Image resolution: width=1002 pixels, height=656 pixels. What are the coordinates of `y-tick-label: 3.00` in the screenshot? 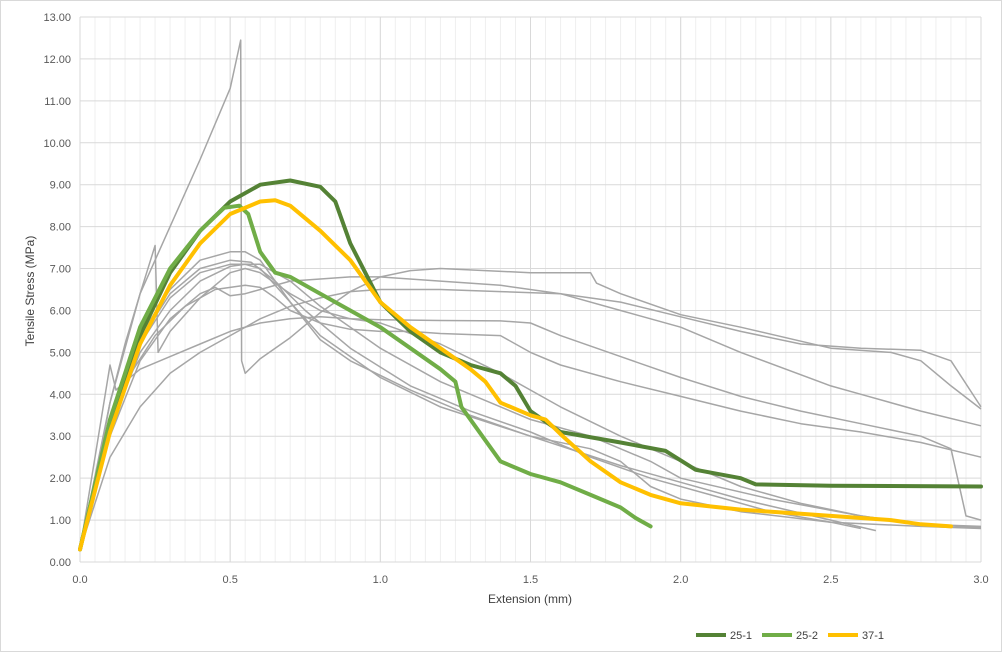 It's located at (60, 437).